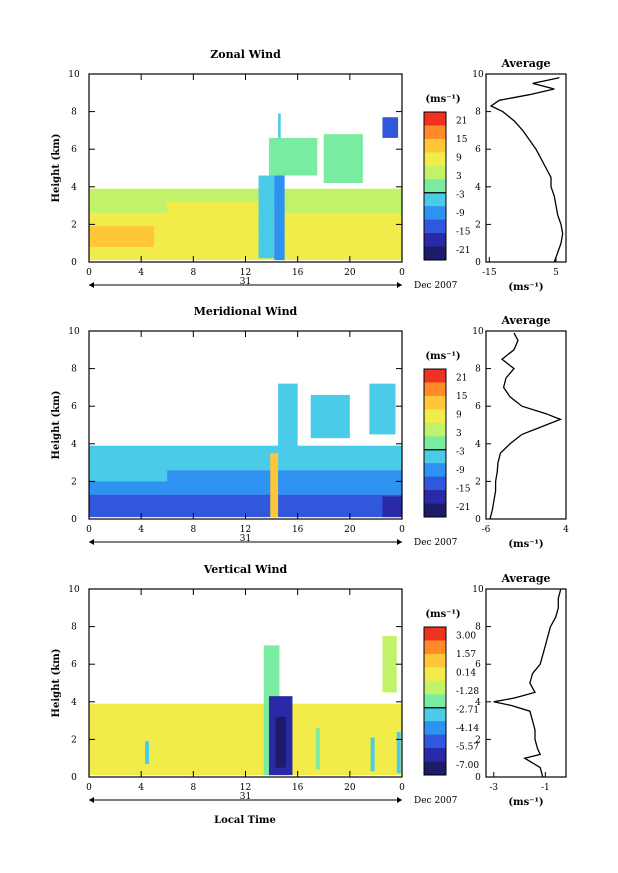 The width and height of the screenshot is (618, 873). I want to click on colorbar-label: -4.14, so click(467, 729).